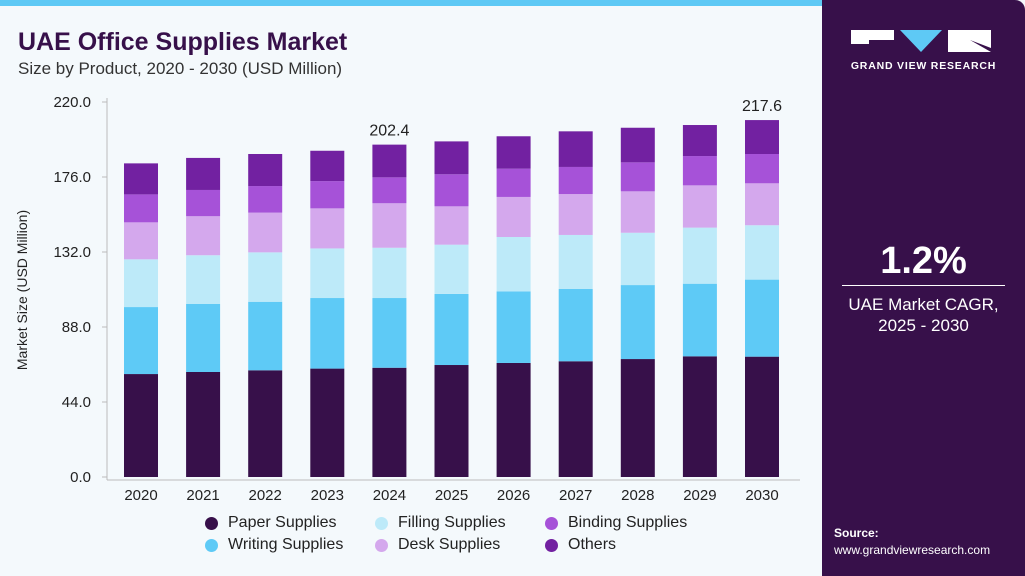 This screenshot has width=1025, height=576. I want to click on legend-label: Binding Supplies, so click(628, 522).